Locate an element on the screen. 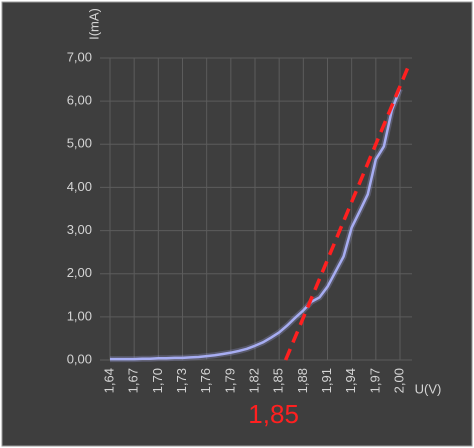  x-tick-label: 1,85 is located at coordinates (278, 380).